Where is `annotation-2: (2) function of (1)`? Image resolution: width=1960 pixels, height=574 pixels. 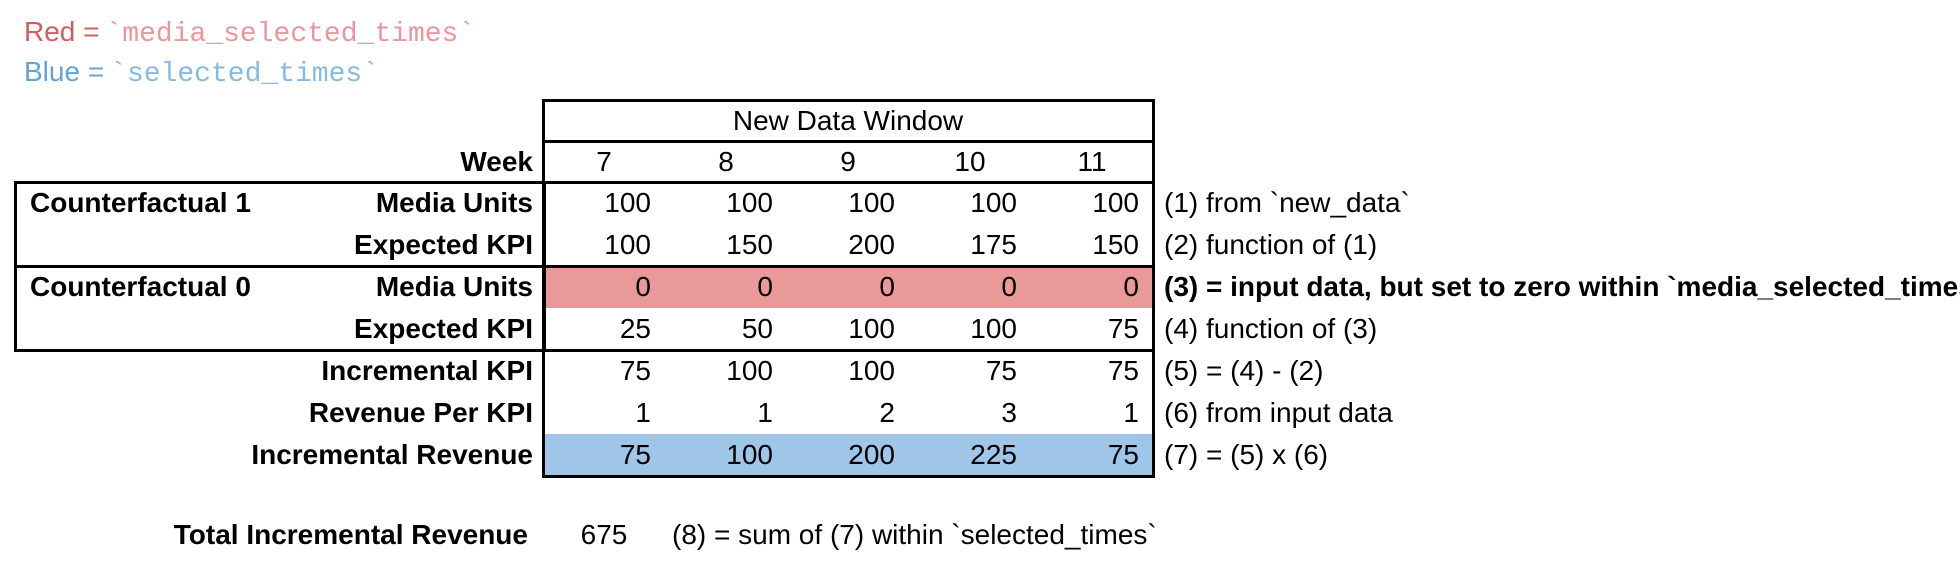
annotation-2: (2) function of (1) is located at coordinates (1271, 244).